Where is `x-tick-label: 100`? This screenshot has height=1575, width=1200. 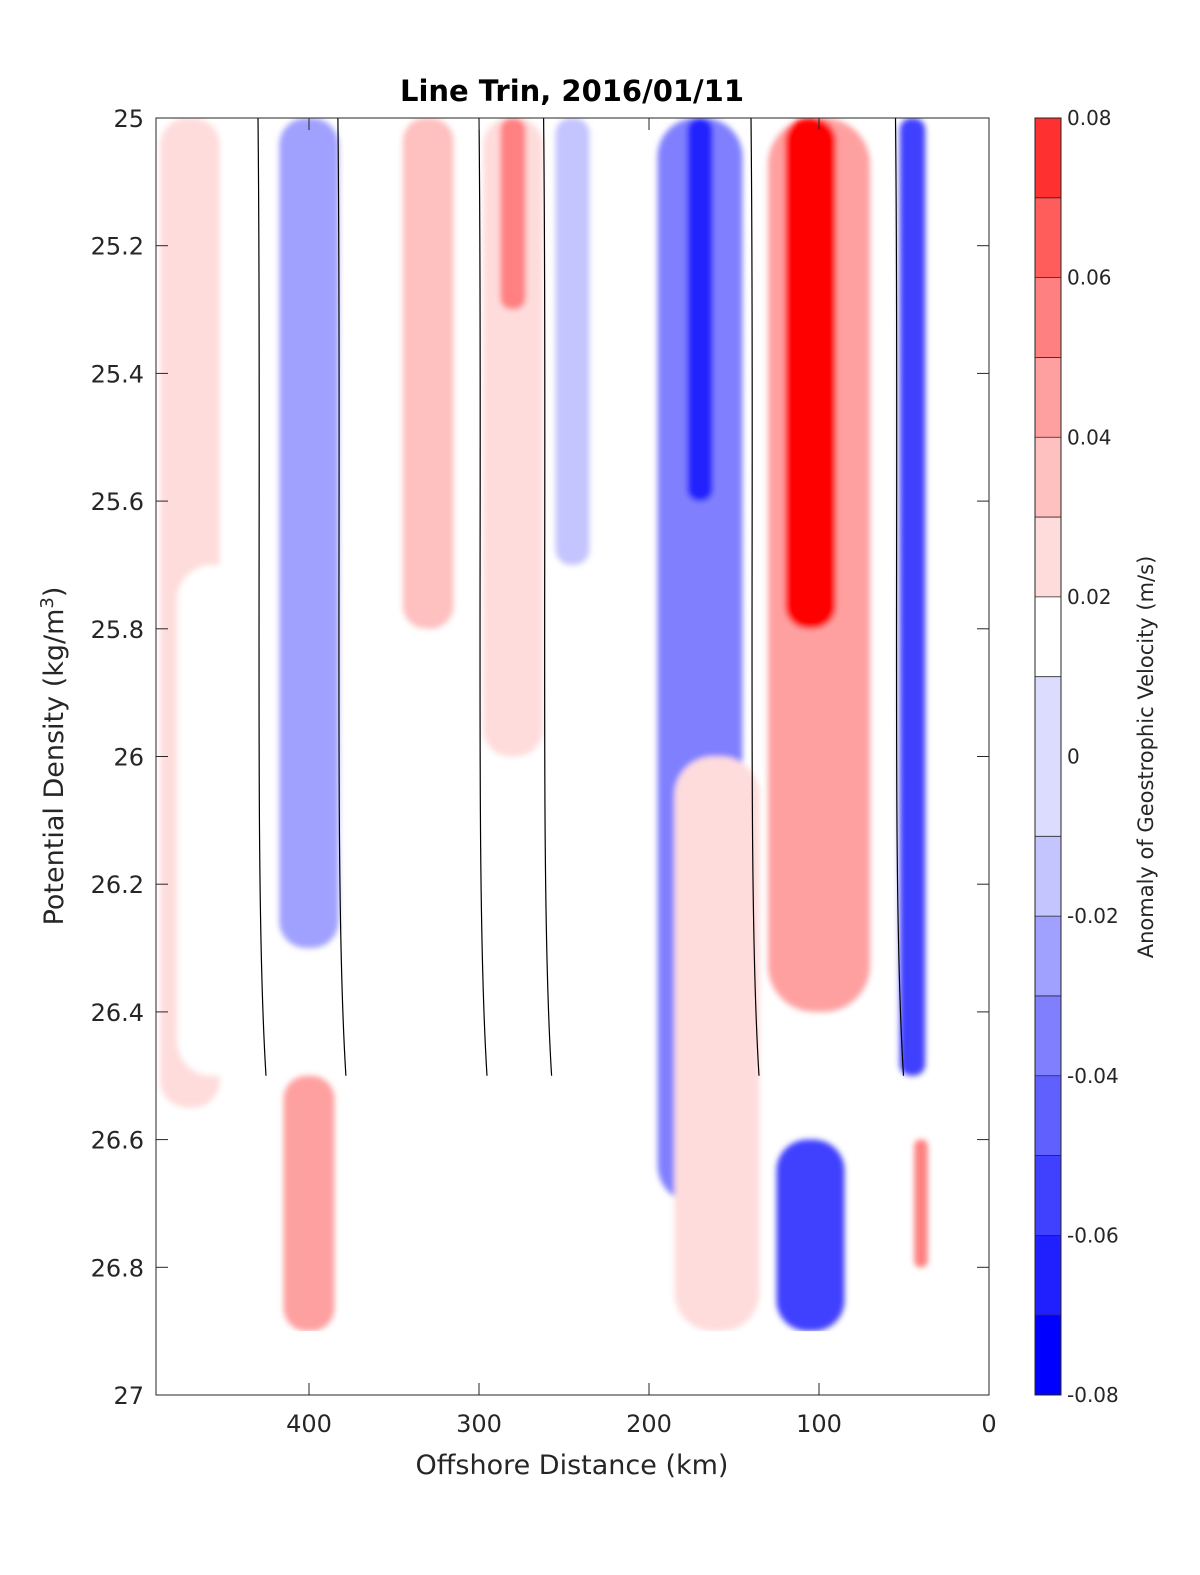
x-tick-label: 100 is located at coordinates (819, 1424).